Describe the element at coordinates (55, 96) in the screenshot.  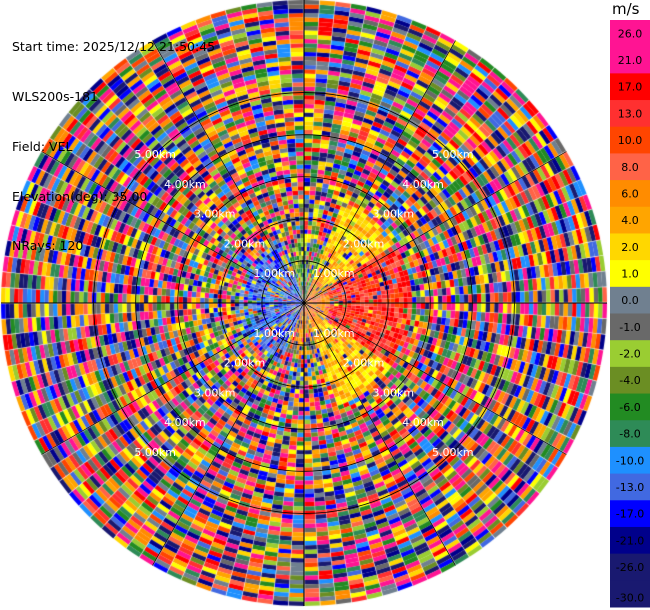
I see `instrument-text: WLS200s-181` at that location.